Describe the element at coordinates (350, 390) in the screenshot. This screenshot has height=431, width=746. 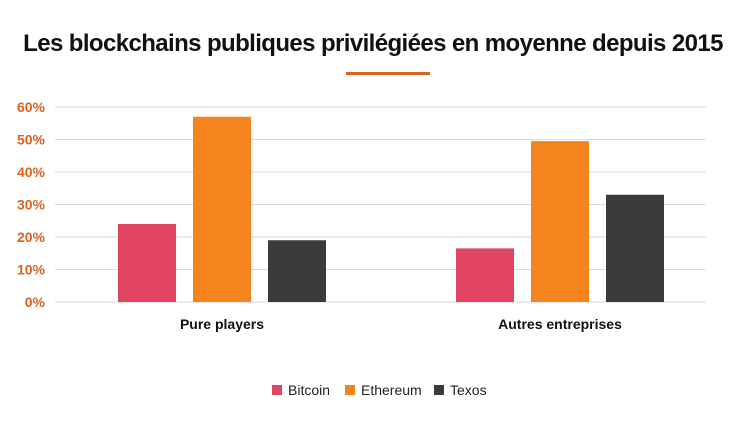
I see `legend-swatch-ethereum` at that location.